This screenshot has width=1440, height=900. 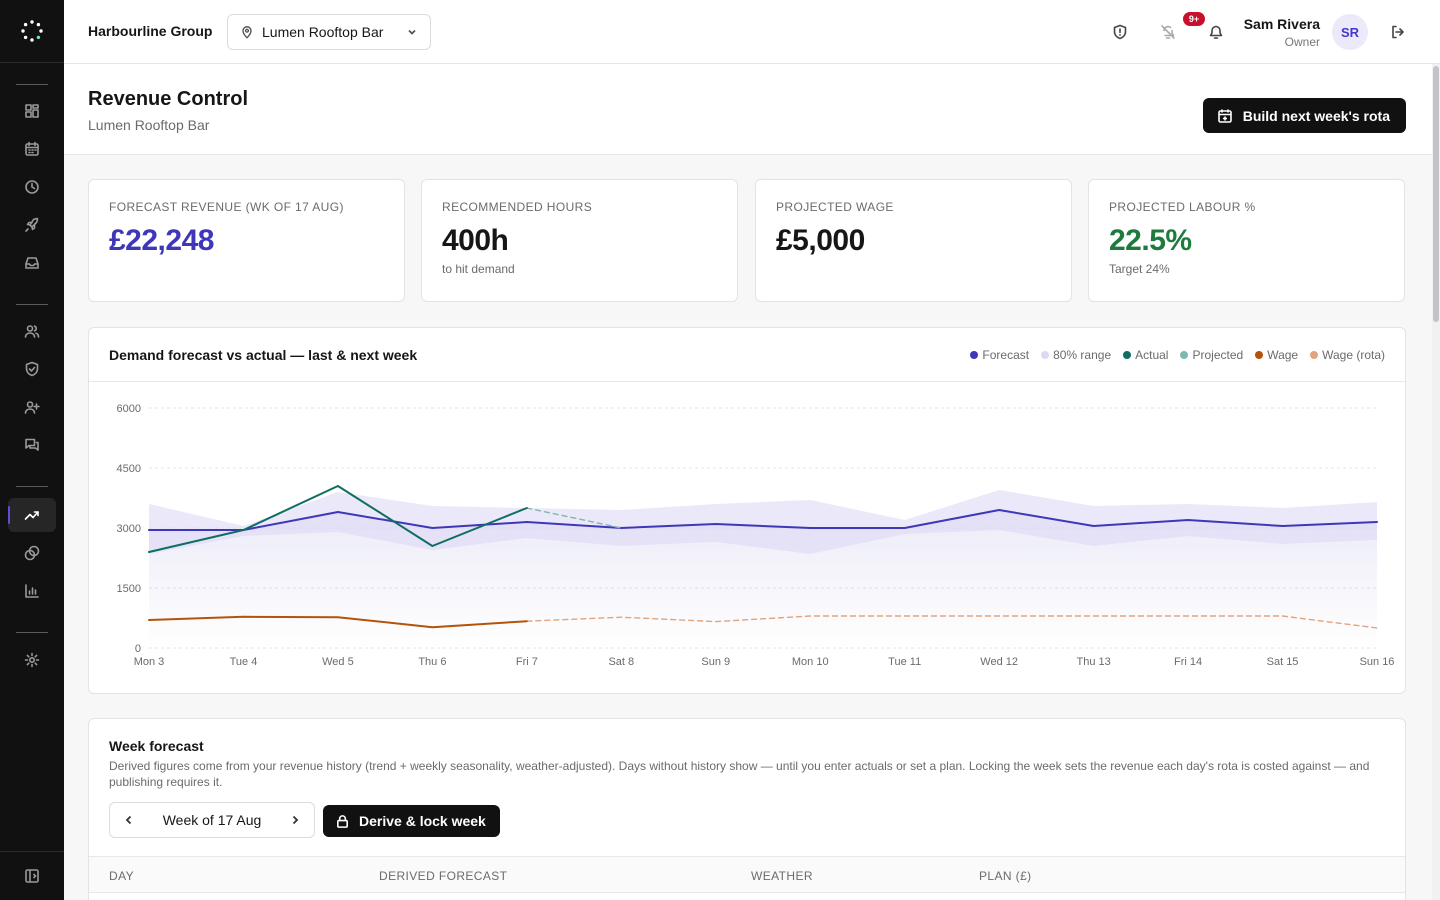 What do you see at coordinates (904, 662) in the screenshot?
I see `x-tick-label: Tue 11` at bounding box center [904, 662].